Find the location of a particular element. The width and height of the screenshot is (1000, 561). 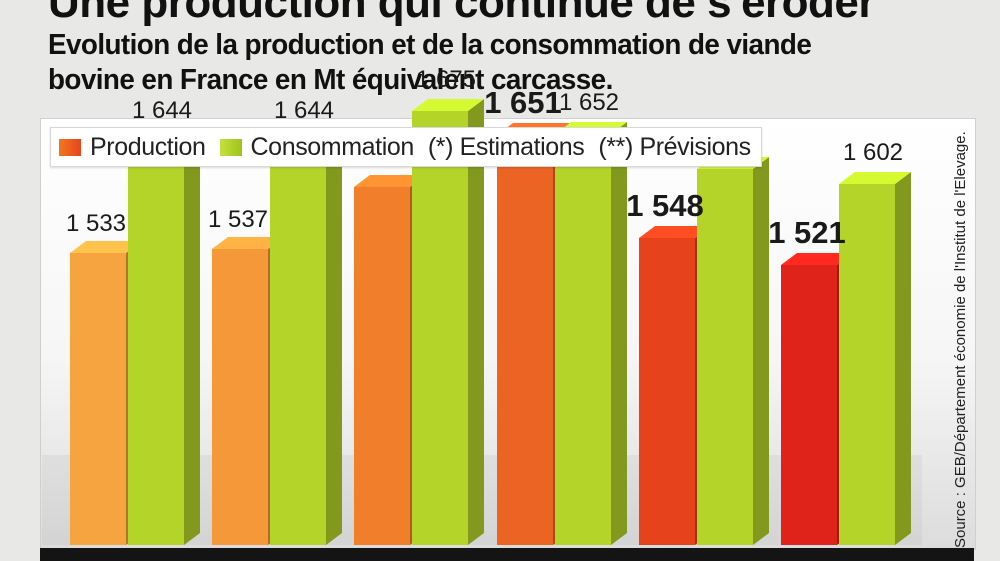

bar-consommation-0-side is located at coordinates (192, 337).